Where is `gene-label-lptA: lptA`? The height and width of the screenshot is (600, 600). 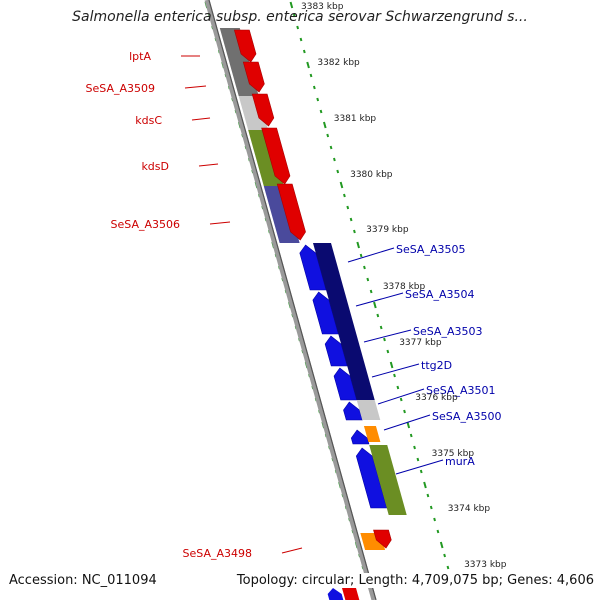
gene-label-lptA: lptA is located at coordinates (140, 56).